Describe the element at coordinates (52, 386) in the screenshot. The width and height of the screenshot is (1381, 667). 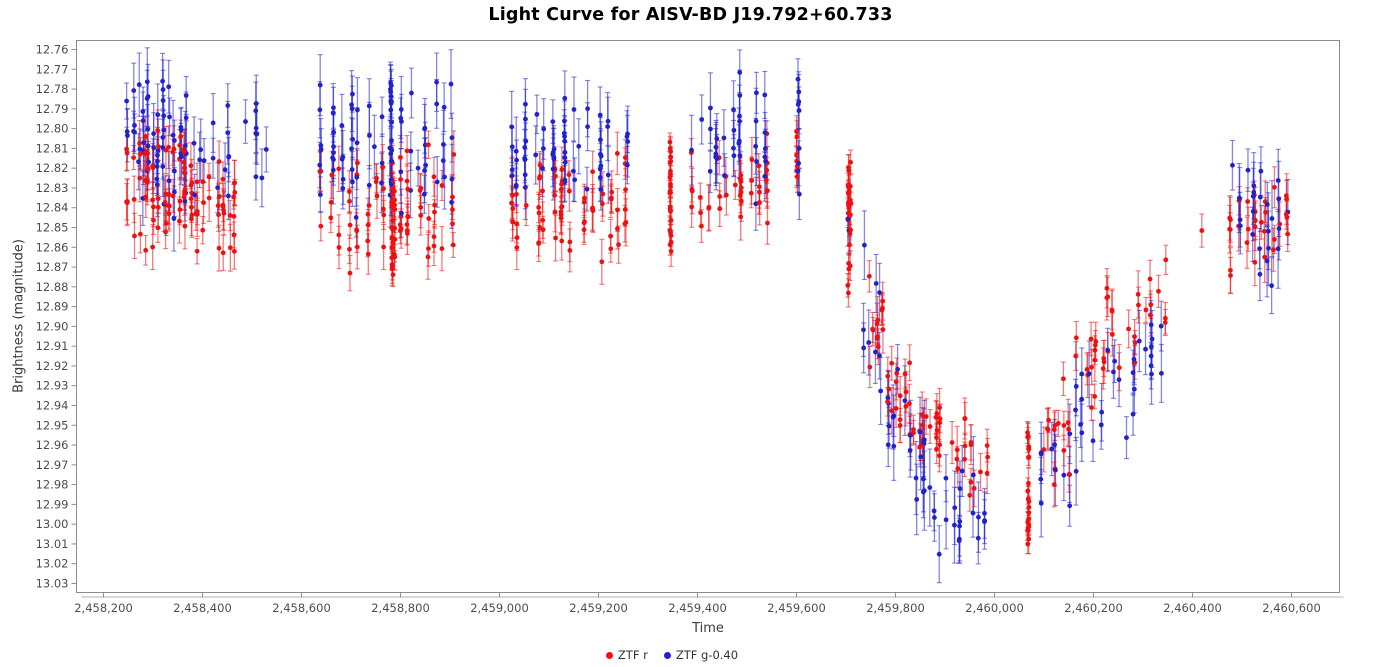
I see `svg-text: 12.93` at that location.